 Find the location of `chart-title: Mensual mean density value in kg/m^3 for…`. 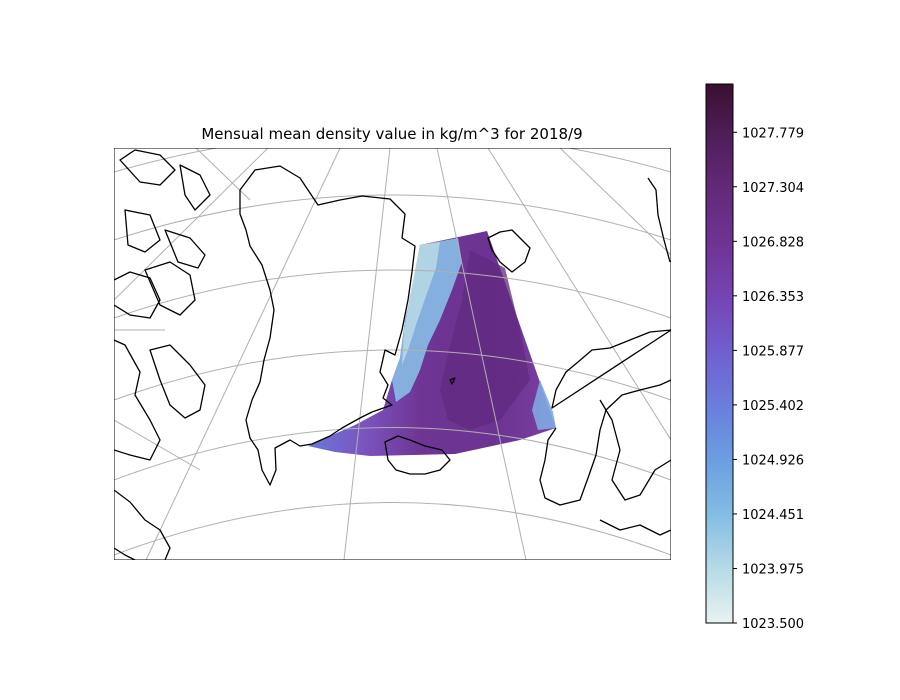

chart-title: Mensual mean density value in kg/m^3 for… is located at coordinates (391, 134).